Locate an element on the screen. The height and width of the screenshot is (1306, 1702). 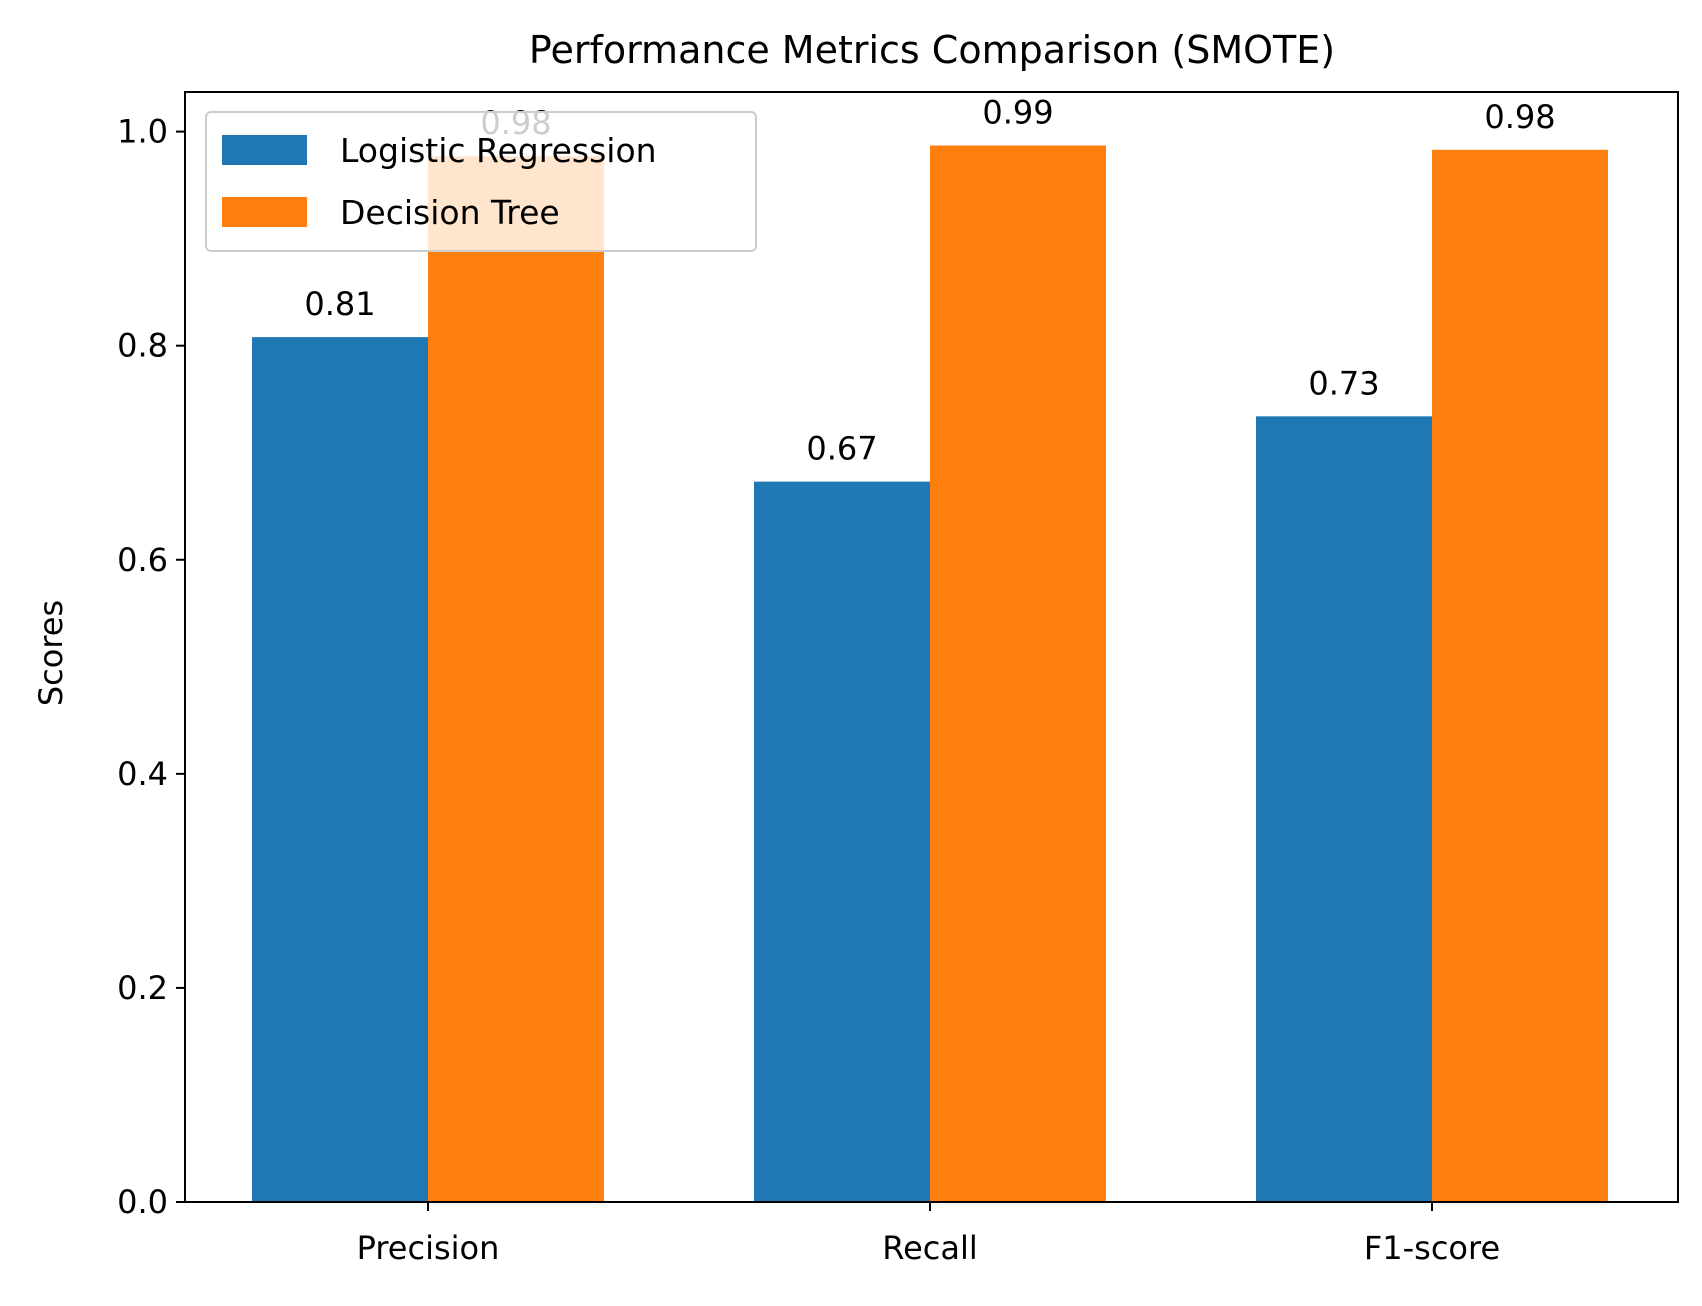
y-tick-label: 0.2 is located at coordinates (142, 988).